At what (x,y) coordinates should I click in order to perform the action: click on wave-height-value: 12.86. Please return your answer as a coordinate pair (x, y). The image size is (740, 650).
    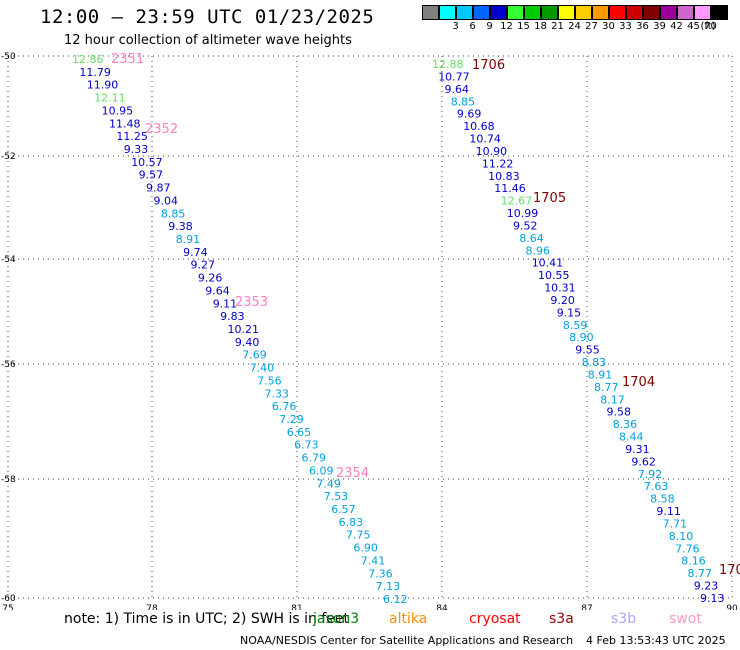
    Looking at the image, I should click on (88, 59).